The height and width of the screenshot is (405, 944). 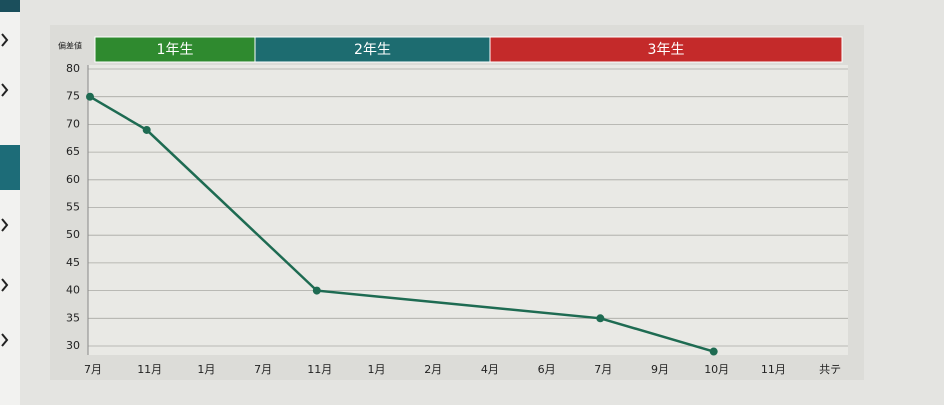 What do you see at coordinates (70, 46) in the screenshot?
I see `y-axis-label: 偏差値` at bounding box center [70, 46].